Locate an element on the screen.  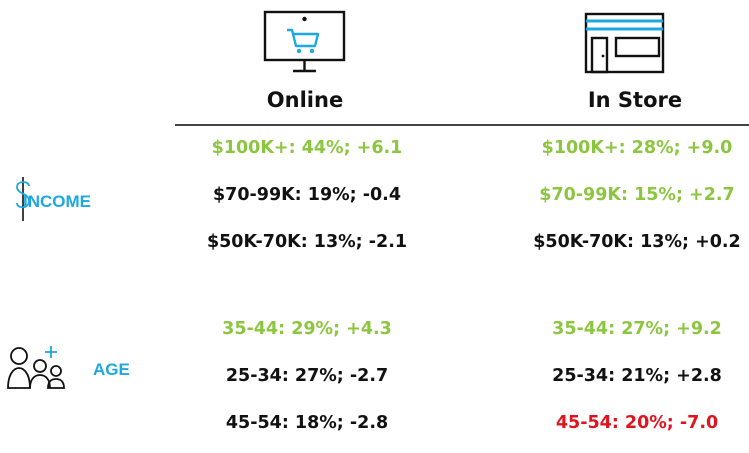
income-instore-3: $50K-70K: 13%; +0.2 is located at coordinates (637, 242).